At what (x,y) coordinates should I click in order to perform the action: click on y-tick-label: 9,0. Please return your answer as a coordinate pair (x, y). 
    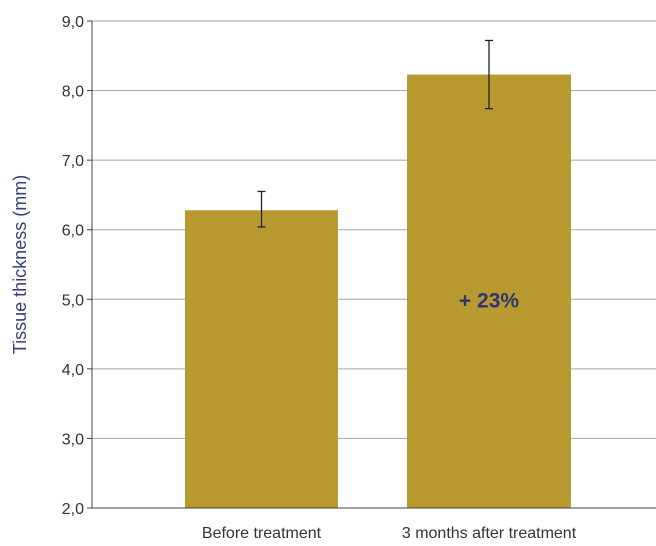
    Looking at the image, I should click on (73, 22).